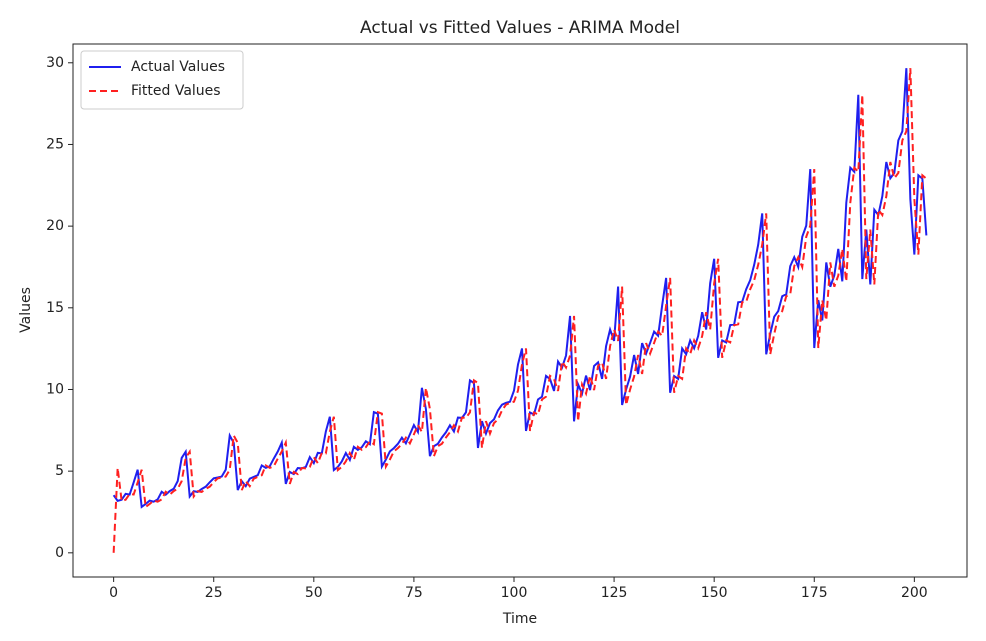 This screenshot has height=641, width=986. I want to click on y-tick-label: 30, so click(55, 63).